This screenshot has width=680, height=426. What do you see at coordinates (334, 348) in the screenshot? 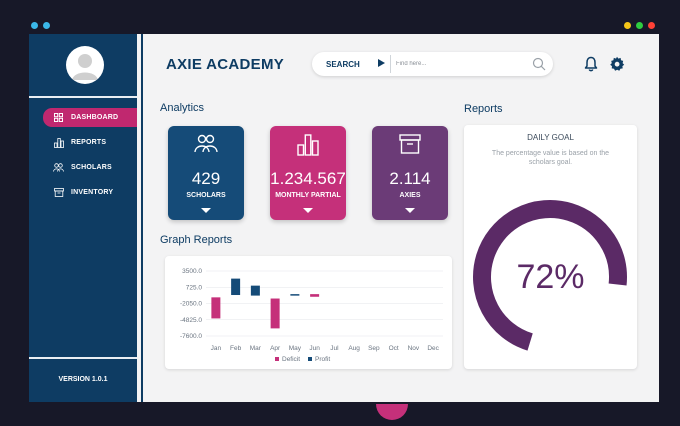
I see `x-tick-label: Jul` at bounding box center [334, 348].